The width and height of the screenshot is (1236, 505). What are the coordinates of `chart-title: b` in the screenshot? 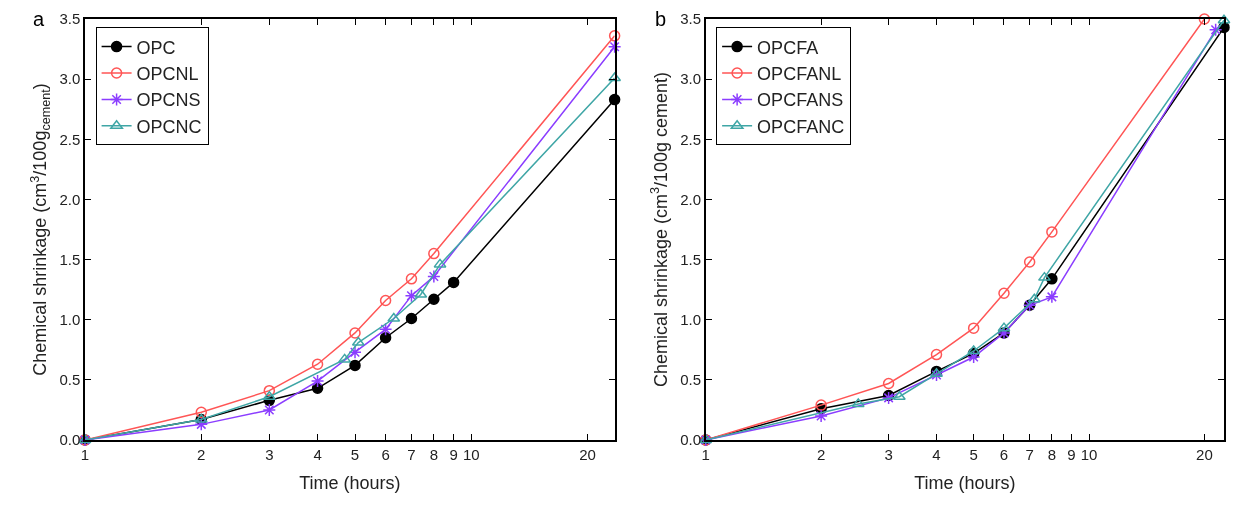 It's located at (661, 19).